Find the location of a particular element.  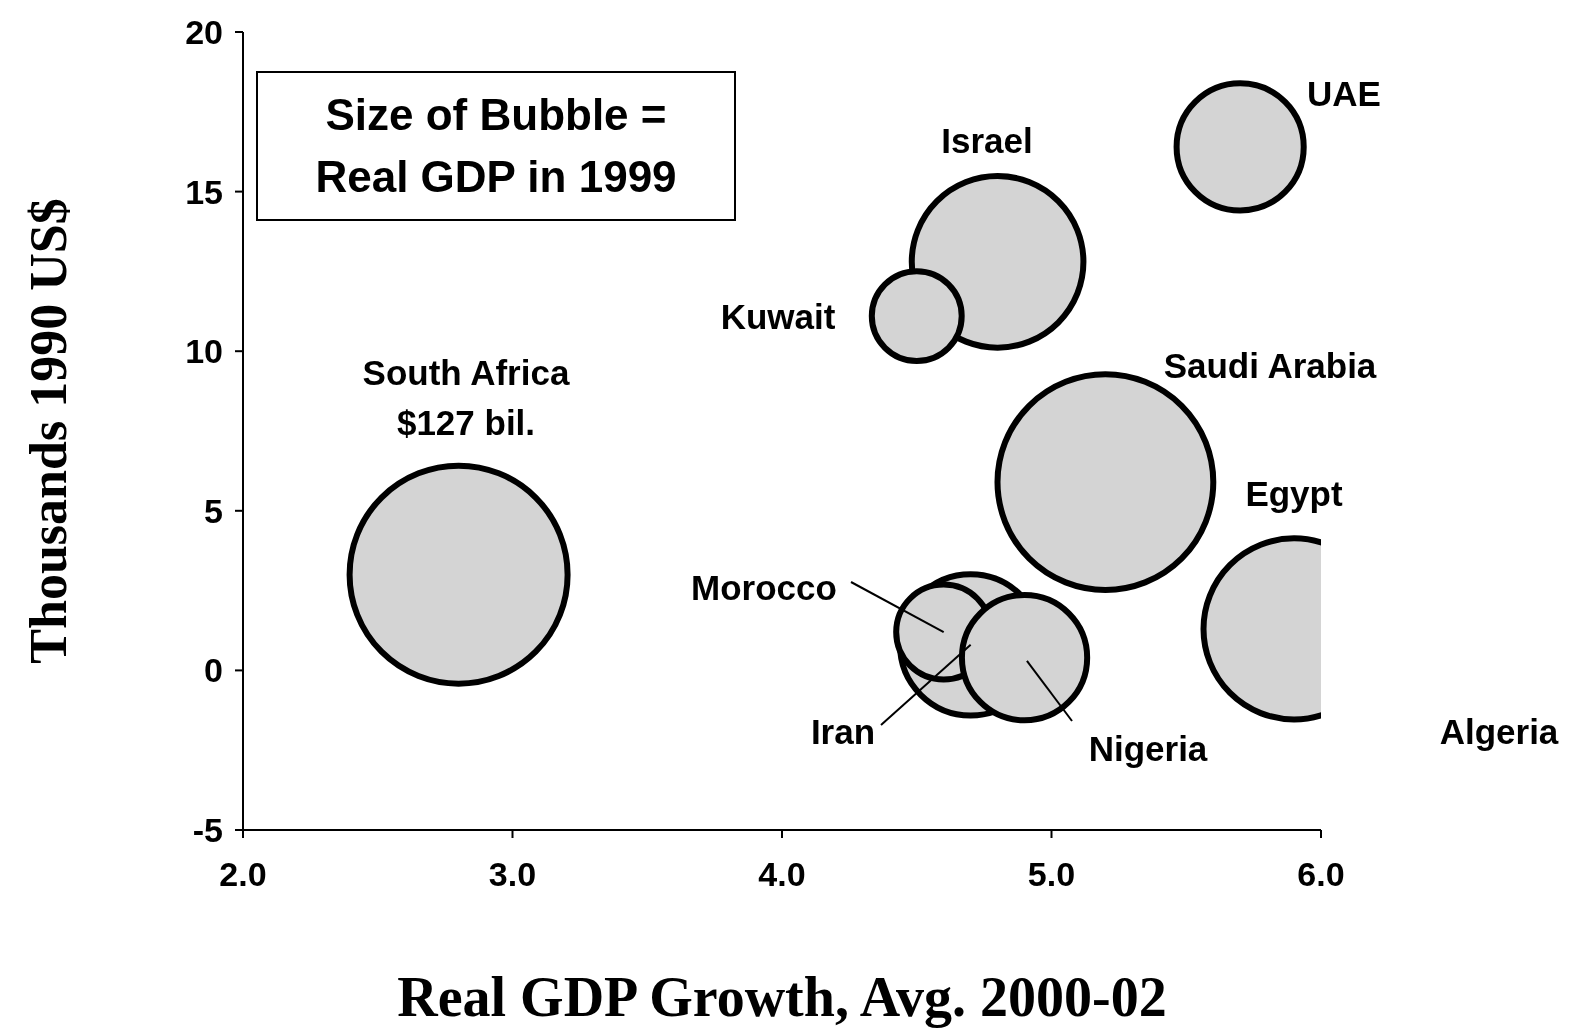

annotation: Egypt is located at coordinates (1294, 493).